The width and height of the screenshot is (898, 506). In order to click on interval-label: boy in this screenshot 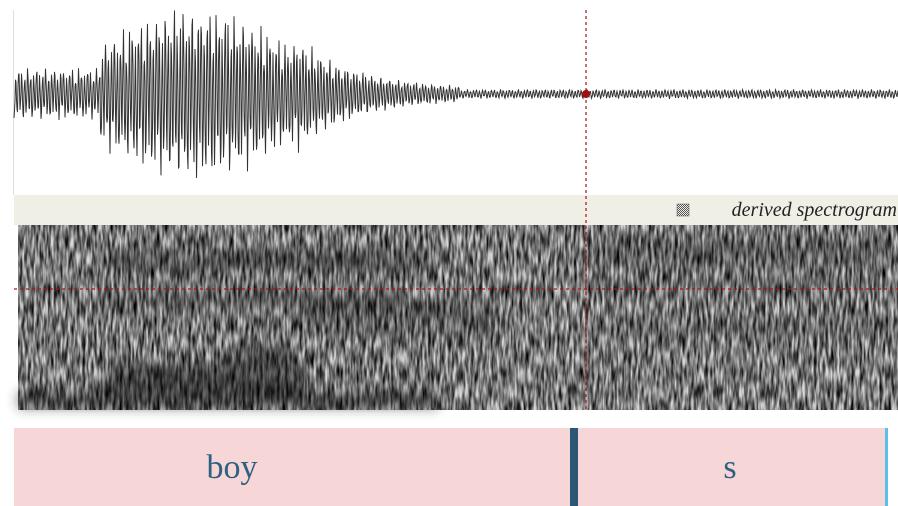, I will do `click(232, 467)`.